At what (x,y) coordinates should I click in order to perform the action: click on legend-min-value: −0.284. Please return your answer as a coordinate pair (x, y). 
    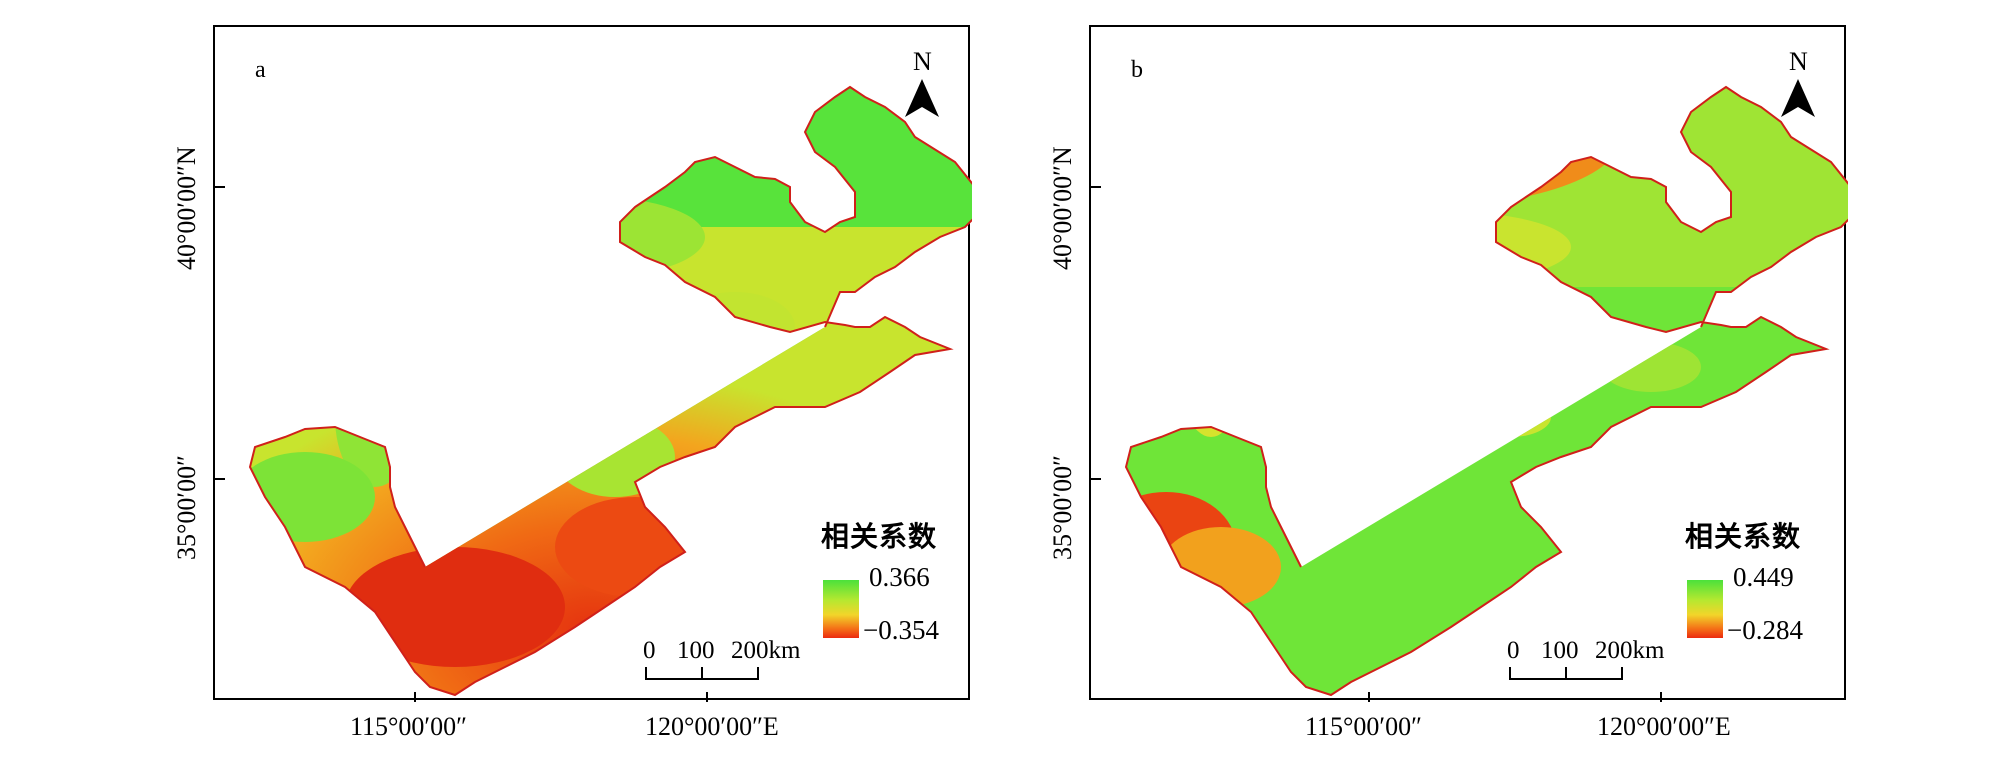
    Looking at the image, I should click on (1765, 630).